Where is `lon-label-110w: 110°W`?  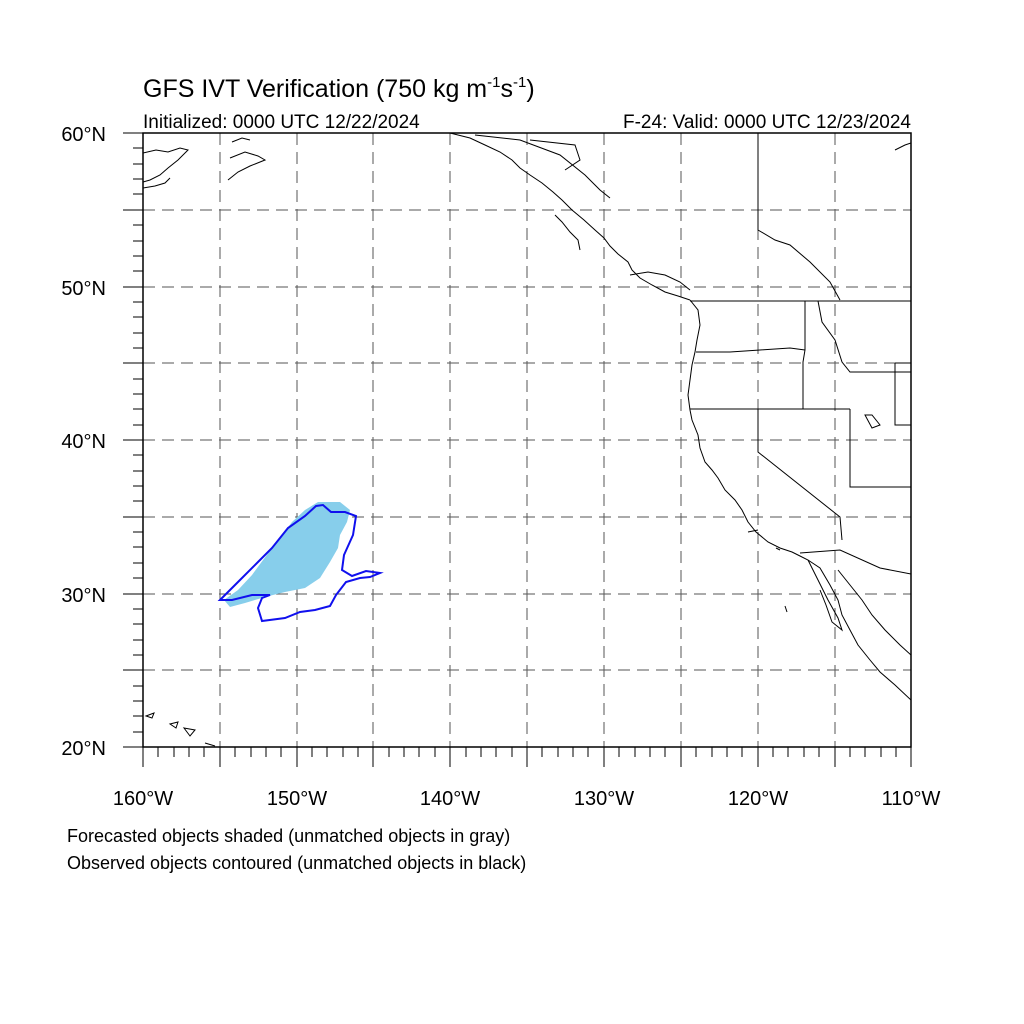
lon-label-110w: 110°W is located at coordinates (911, 799).